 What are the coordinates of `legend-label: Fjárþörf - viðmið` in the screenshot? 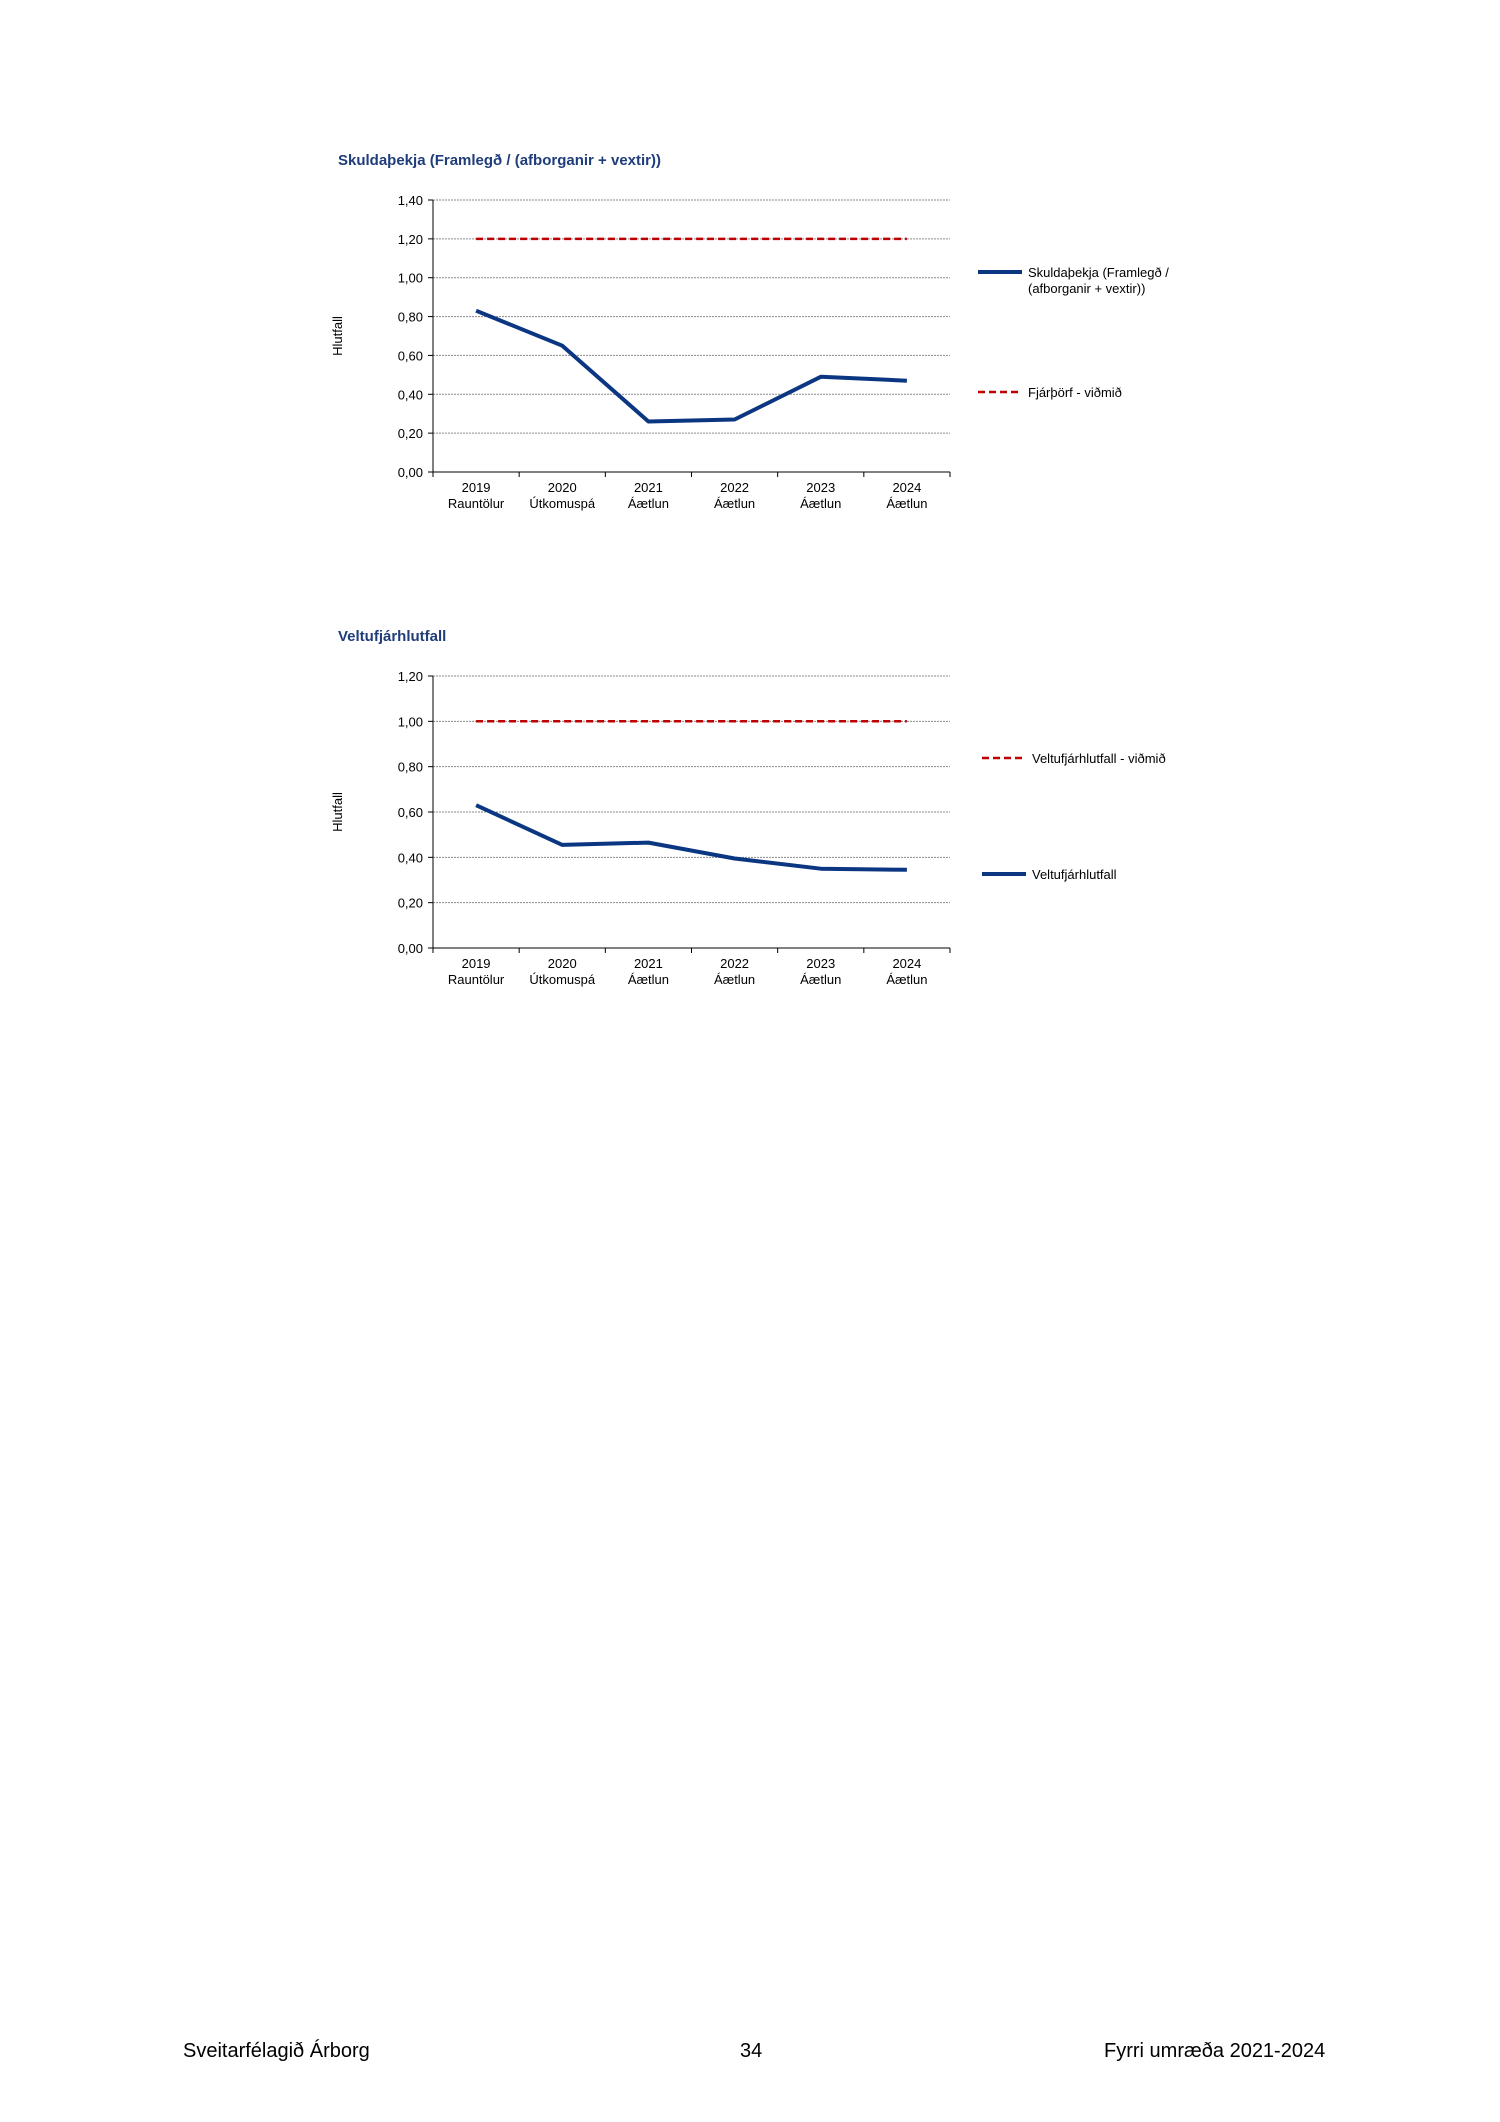 It's located at (1075, 392).